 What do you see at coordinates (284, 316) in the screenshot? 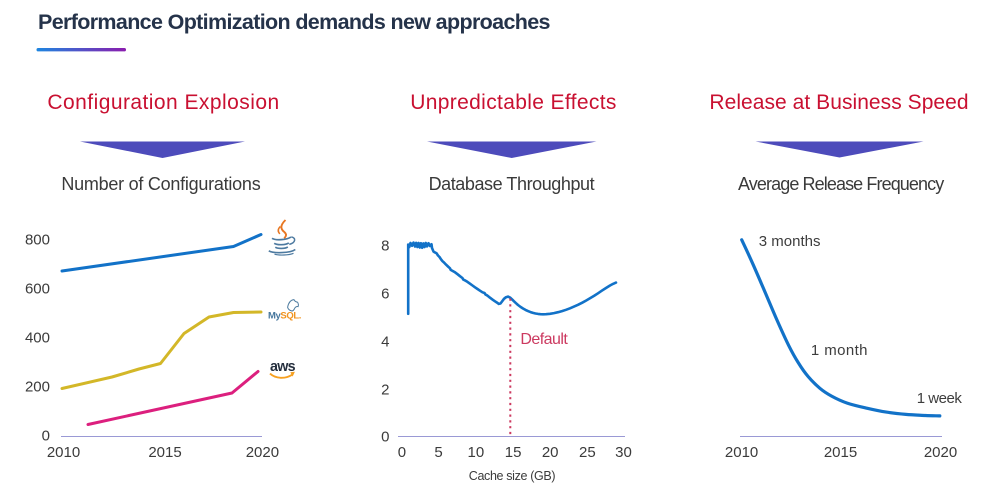
I see `svg-text: MySQL.` at bounding box center [284, 316].